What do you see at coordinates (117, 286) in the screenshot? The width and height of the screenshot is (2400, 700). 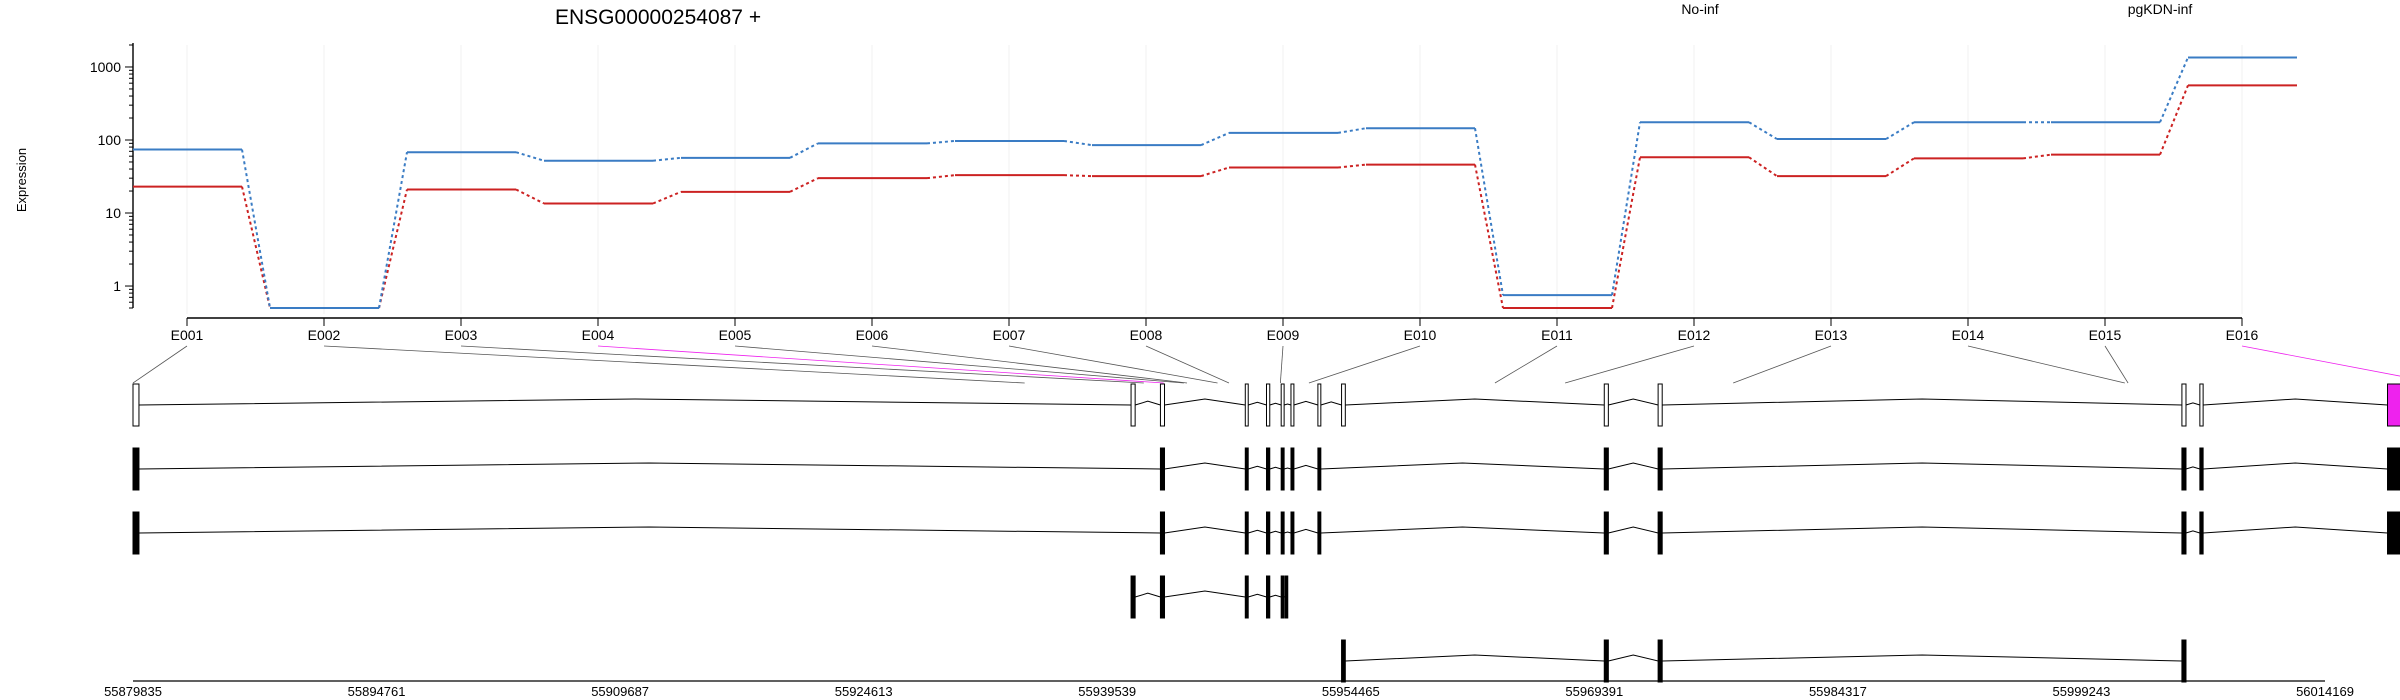 I see `y-tick-label: 1` at bounding box center [117, 286].